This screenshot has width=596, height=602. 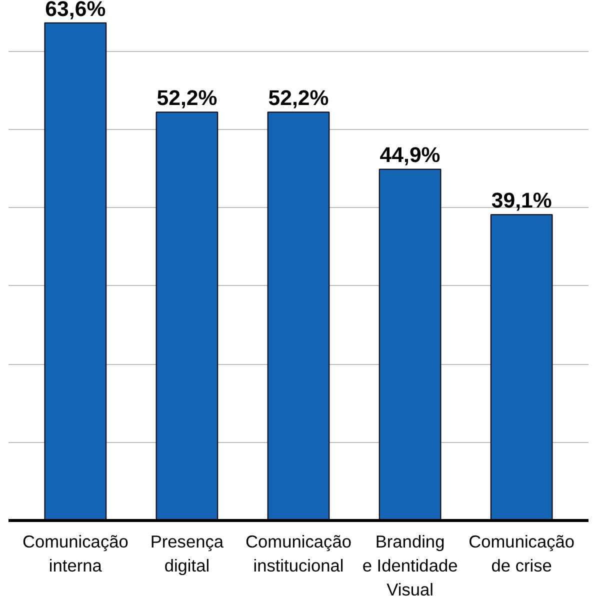 I want to click on x-tick-label: Comunicação de crise, so click(x=521, y=554).